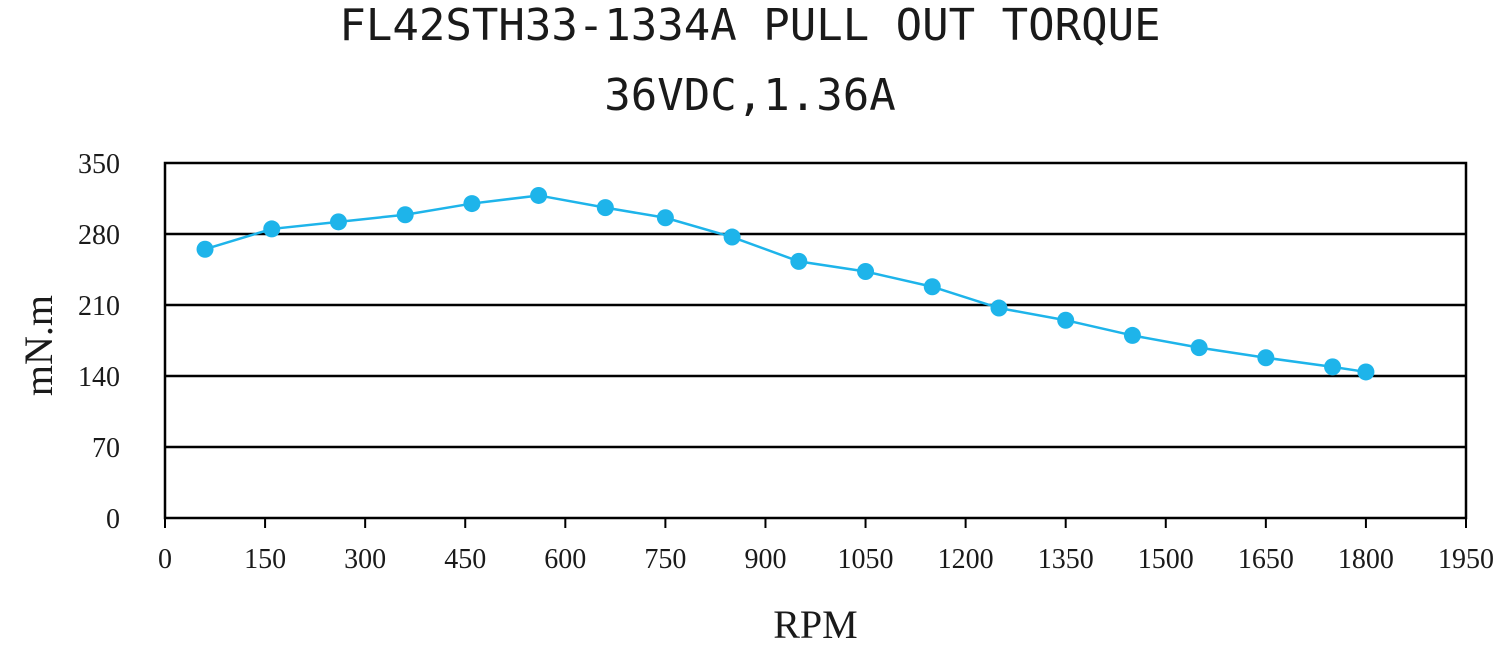  What do you see at coordinates (1266, 559) in the screenshot?
I see `x-tick-label: 1650` at bounding box center [1266, 559].